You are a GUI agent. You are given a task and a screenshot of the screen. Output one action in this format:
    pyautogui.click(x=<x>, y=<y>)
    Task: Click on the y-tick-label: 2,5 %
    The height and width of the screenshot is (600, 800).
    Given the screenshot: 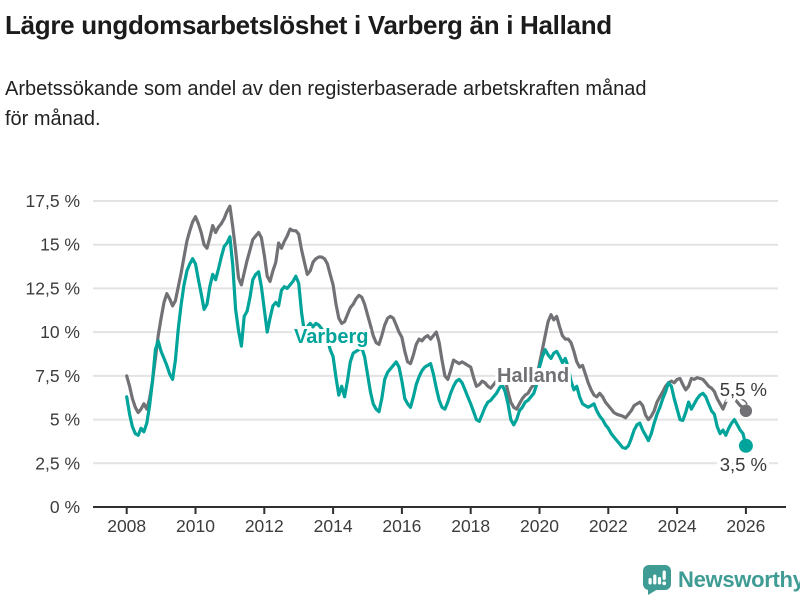 What is the action you would take?
    pyautogui.click(x=57, y=463)
    